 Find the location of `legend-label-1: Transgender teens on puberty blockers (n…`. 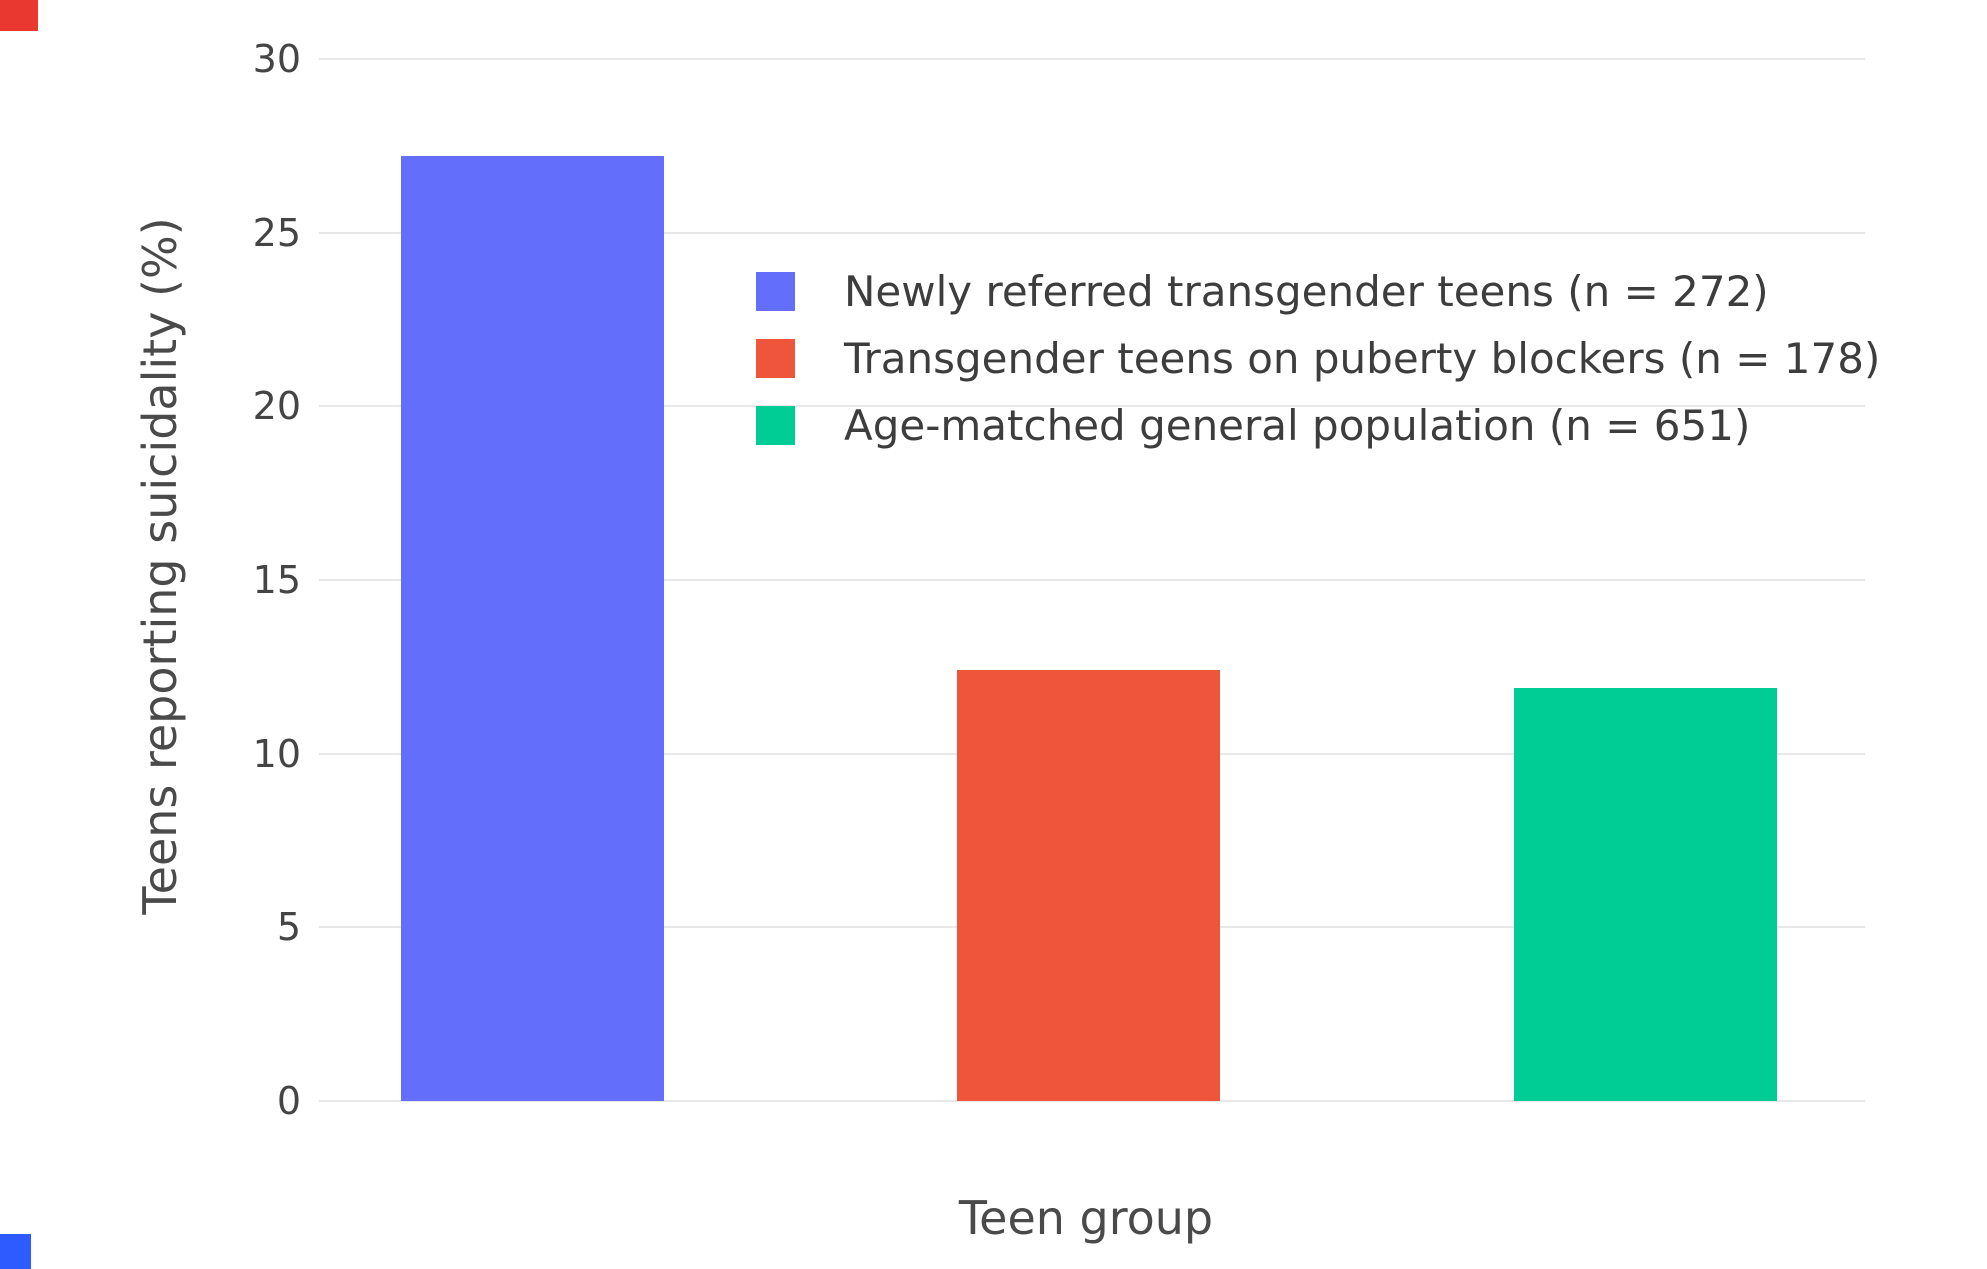

legend-label-1: Transgender teens on puberty blockers (n… is located at coordinates (1362, 358).